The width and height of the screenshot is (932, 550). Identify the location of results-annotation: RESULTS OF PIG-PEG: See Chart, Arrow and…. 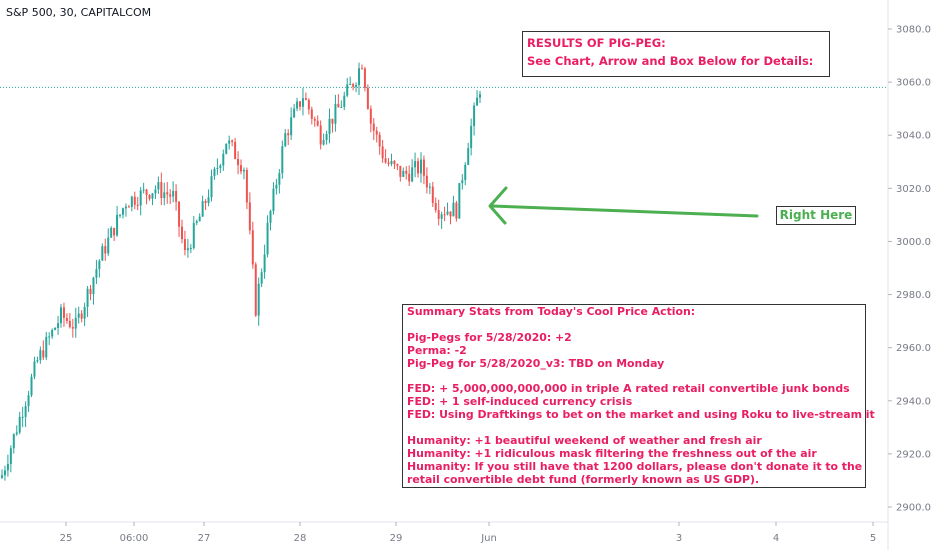
(676, 54).